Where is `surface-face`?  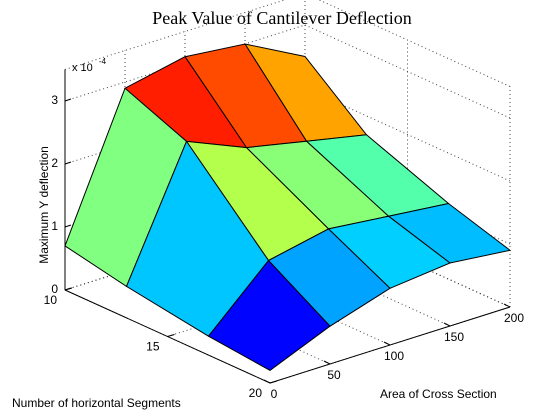 surface-face is located at coordinates (269, 315).